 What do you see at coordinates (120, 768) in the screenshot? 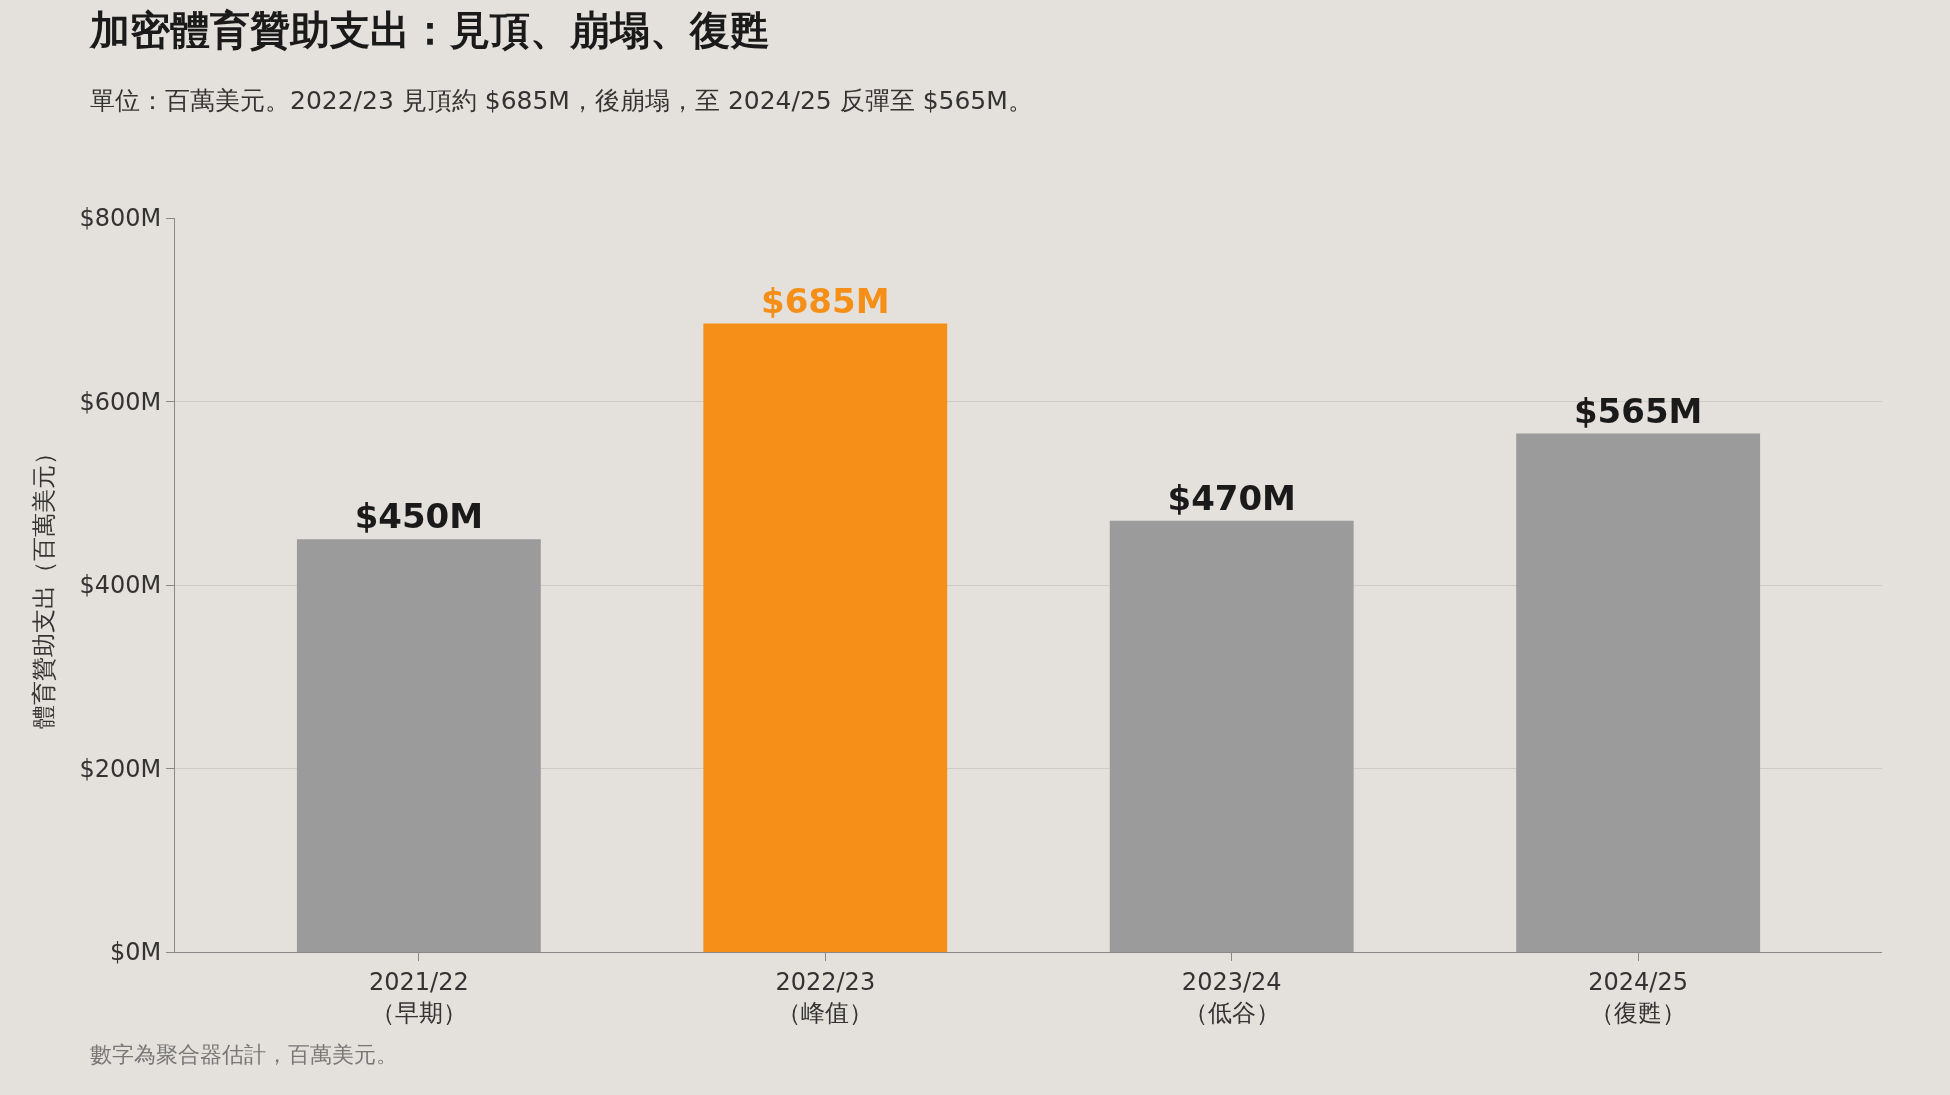
I see `y-tick-label: $200M` at bounding box center [120, 768].